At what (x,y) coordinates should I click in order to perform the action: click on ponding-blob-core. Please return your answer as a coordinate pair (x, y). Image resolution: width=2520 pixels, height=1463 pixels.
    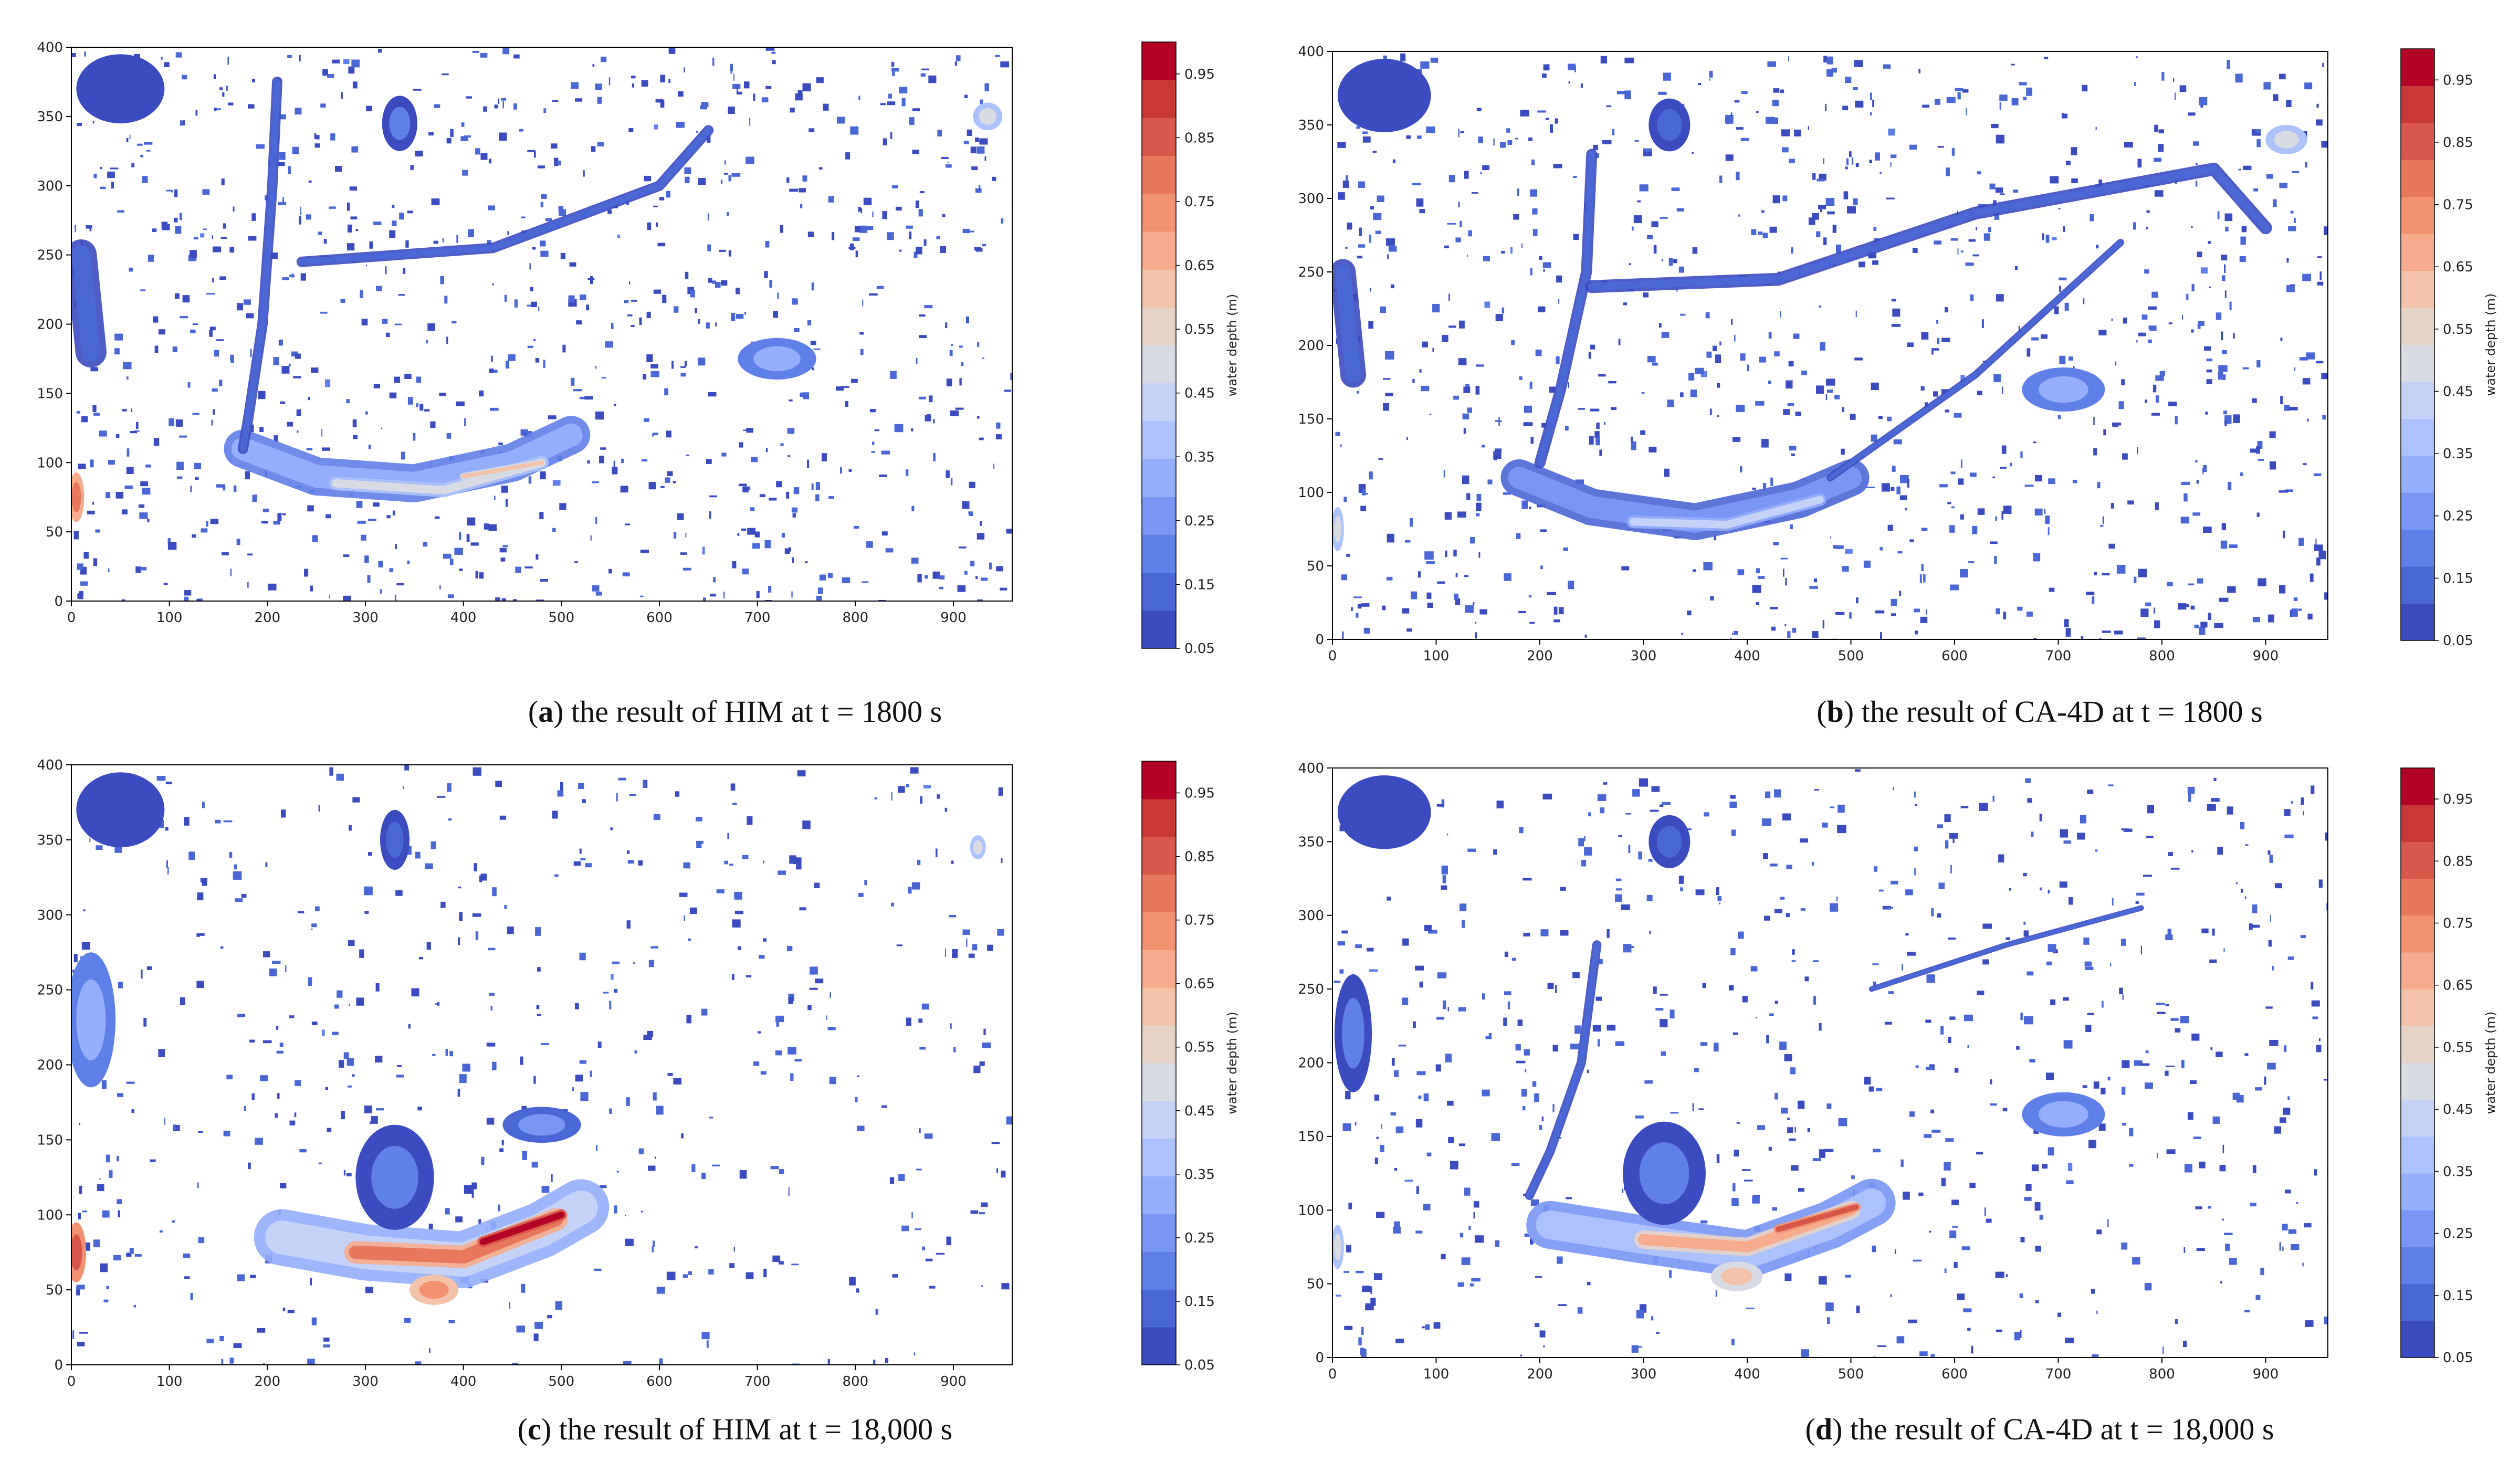
    Looking at the image, I should click on (978, 847).